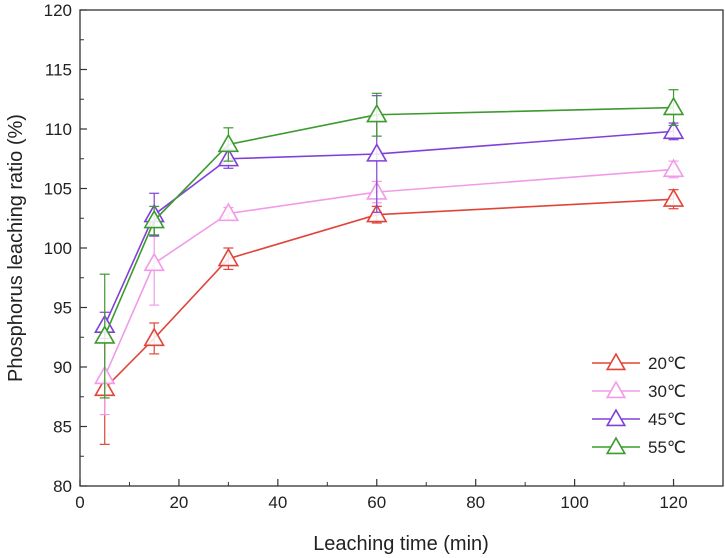 This screenshot has width=725, height=558. What do you see at coordinates (62, 486) in the screenshot?
I see `y-tick-label: 80` at bounding box center [62, 486].